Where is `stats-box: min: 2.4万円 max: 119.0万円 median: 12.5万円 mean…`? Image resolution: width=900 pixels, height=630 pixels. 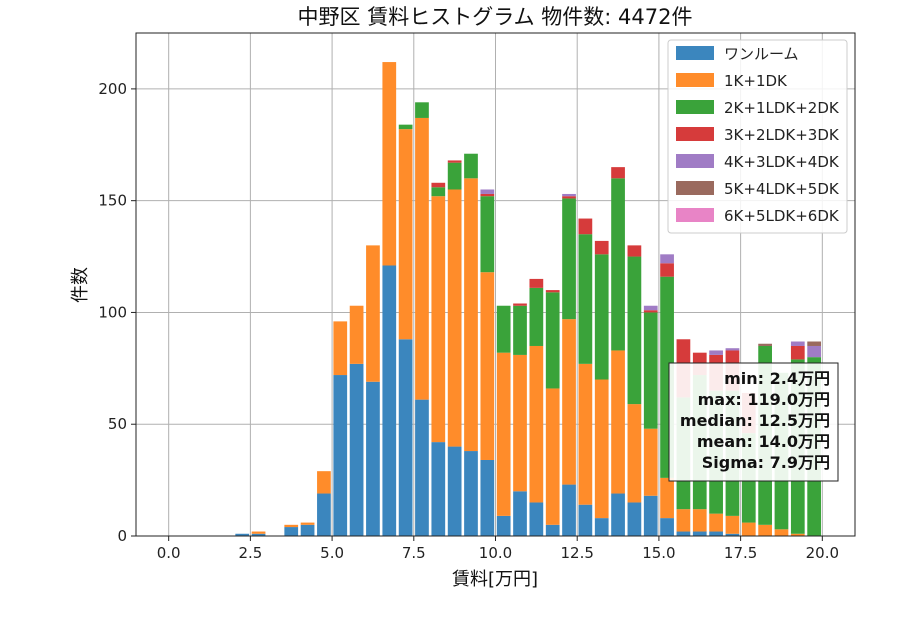
stats-box: min: 2.4万円 max: 119.0万円 median: 12.5万円 mean… is located at coordinates (753, 422).